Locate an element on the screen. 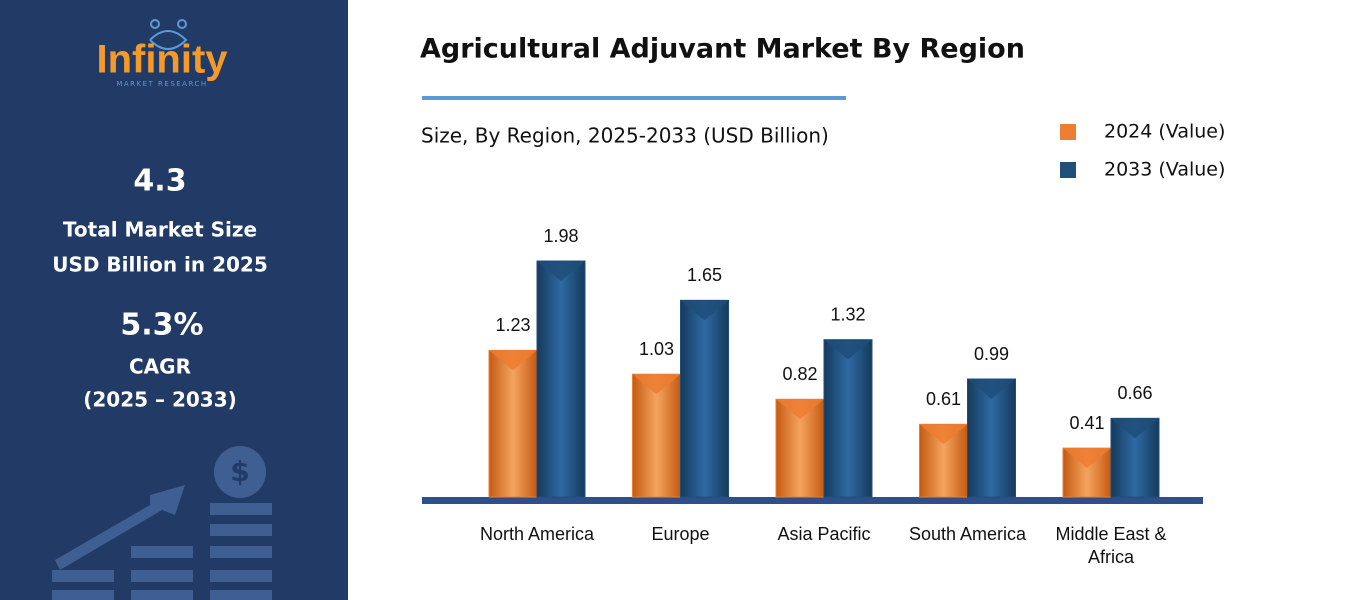  data-label: 0.82 is located at coordinates (799, 374).